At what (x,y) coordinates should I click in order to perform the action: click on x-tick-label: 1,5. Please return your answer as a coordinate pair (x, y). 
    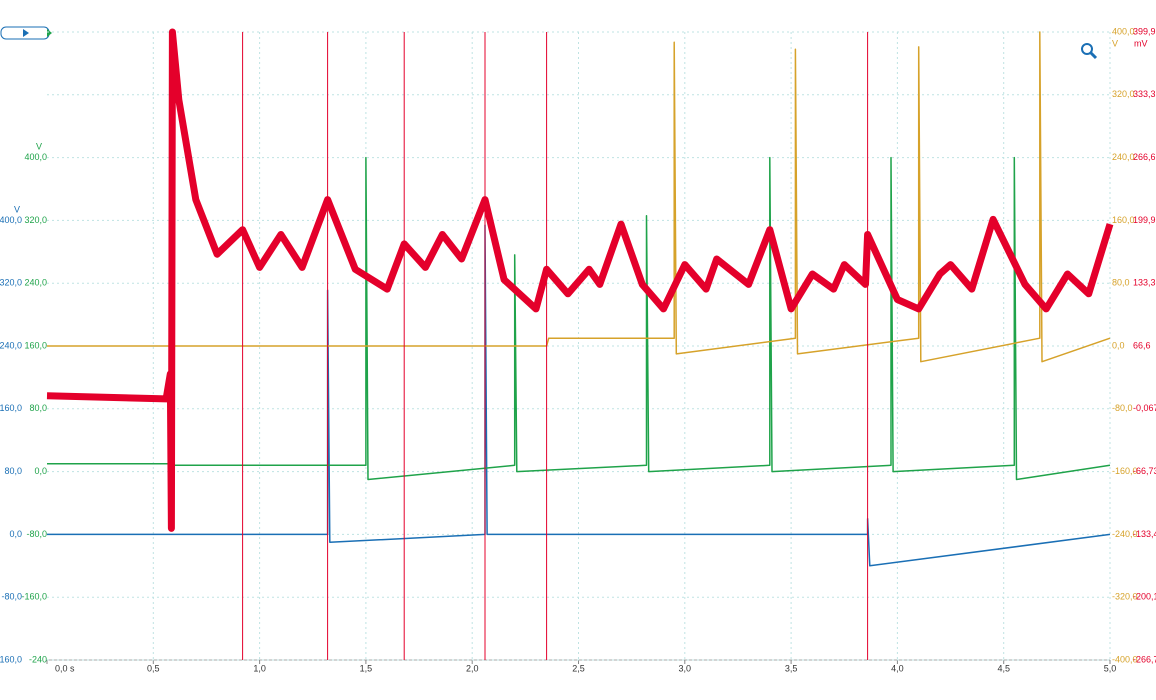
    Looking at the image, I should click on (366, 668).